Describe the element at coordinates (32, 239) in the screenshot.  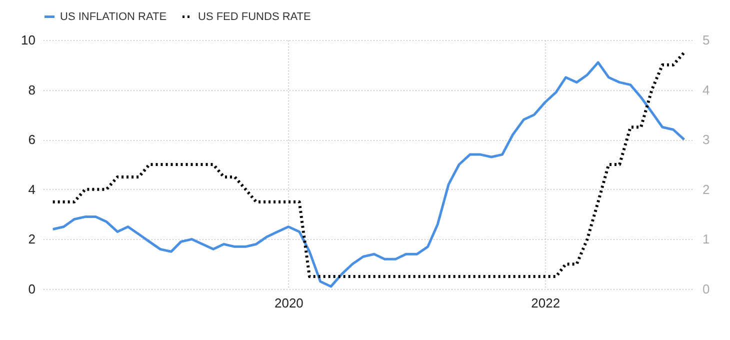
I see `y-tick-label: 2` at that location.